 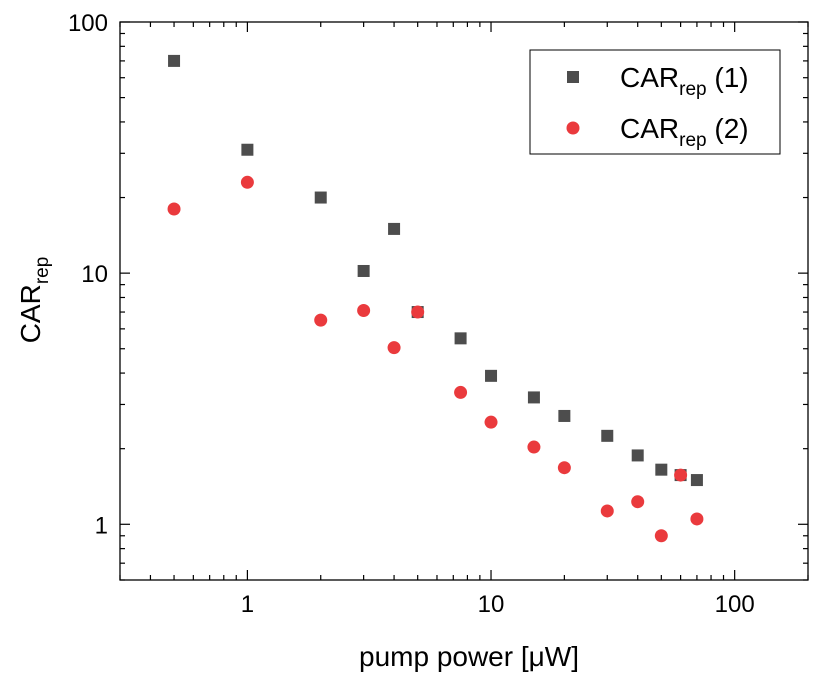 I want to click on legend-label: CARrep (1), so click(x=684, y=81).